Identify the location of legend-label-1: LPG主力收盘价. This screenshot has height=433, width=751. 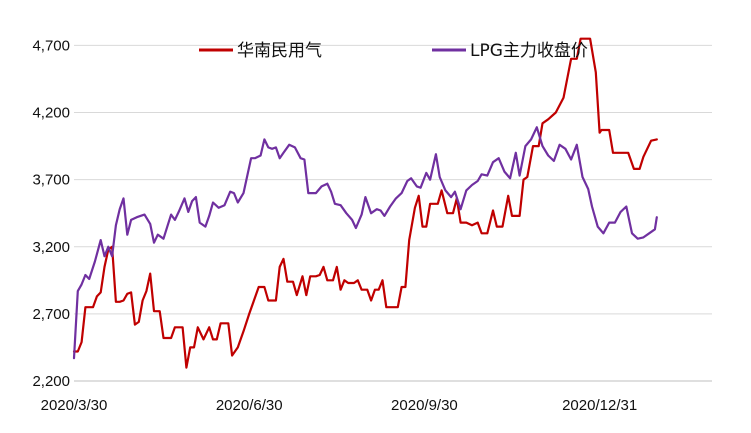
(529, 51).